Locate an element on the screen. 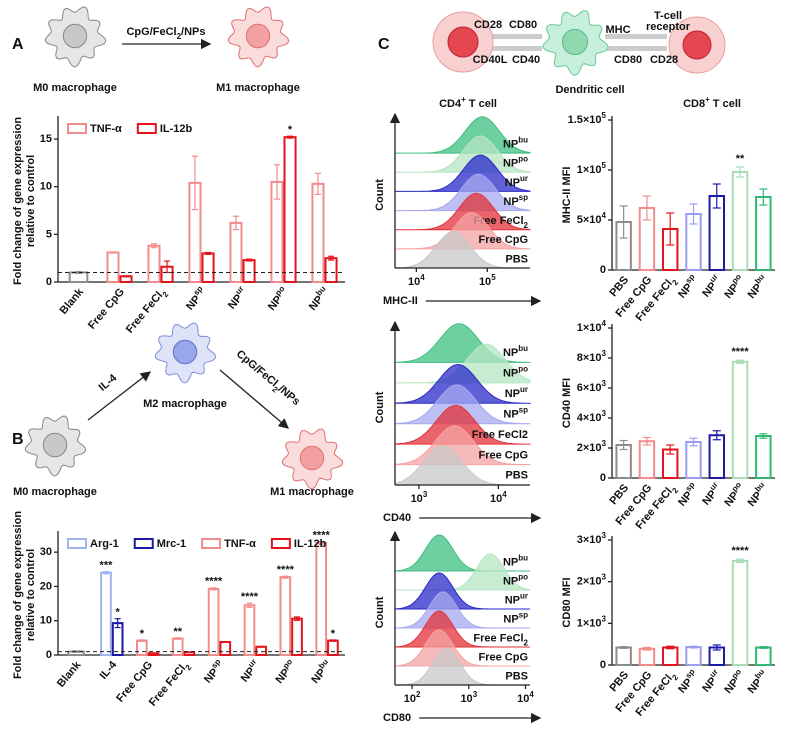 The width and height of the screenshot is (789, 734). molecule-label: CD40 is located at coordinates (526, 60).